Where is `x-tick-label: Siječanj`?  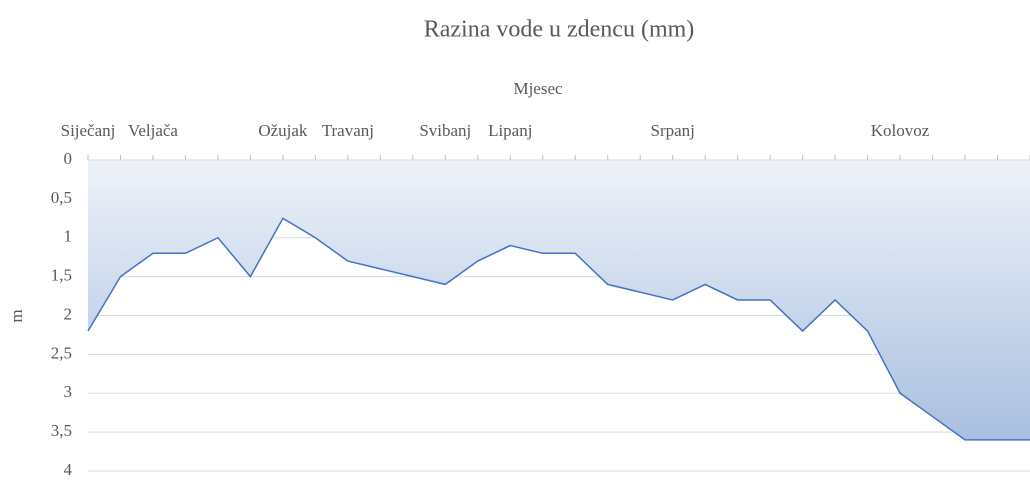
x-tick-label: Siječanj is located at coordinates (88, 130).